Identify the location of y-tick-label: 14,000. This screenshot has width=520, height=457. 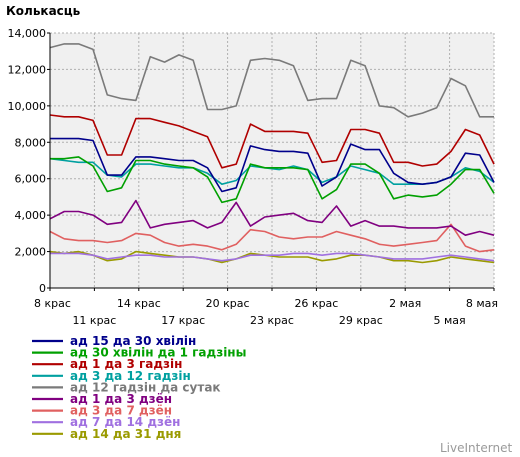
(27, 33).